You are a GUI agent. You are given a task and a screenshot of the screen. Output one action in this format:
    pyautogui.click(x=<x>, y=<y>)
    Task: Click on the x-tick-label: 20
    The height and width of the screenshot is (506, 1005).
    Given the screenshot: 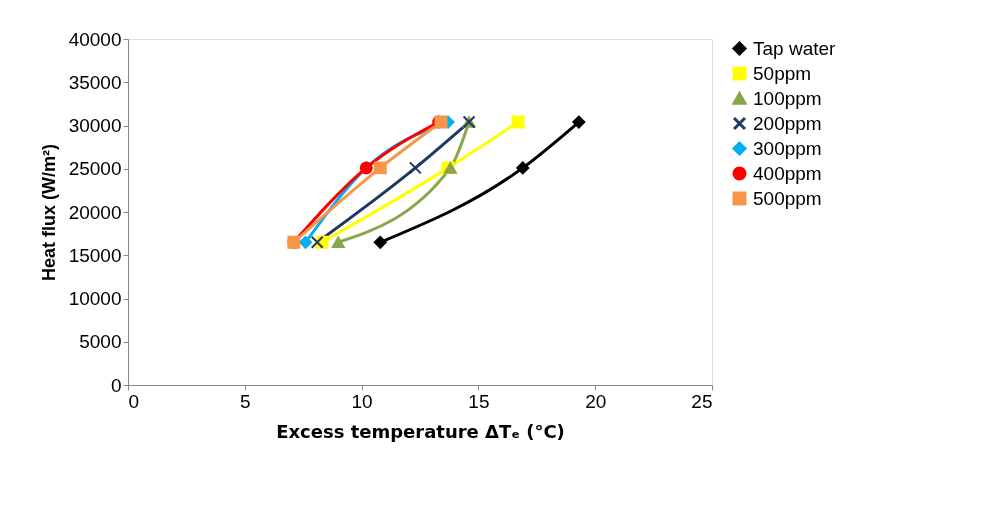 What is the action you would take?
    pyautogui.click(x=596, y=401)
    